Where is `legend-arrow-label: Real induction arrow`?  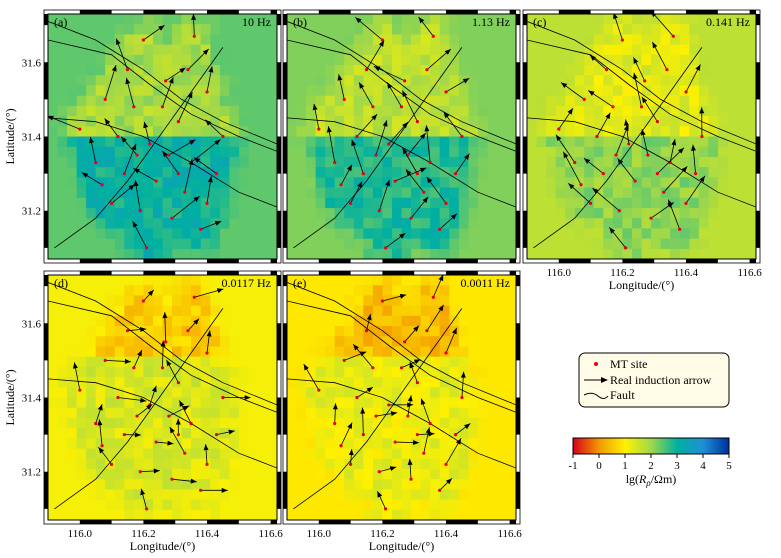 legend-arrow-label: Real induction arrow is located at coordinates (661, 380).